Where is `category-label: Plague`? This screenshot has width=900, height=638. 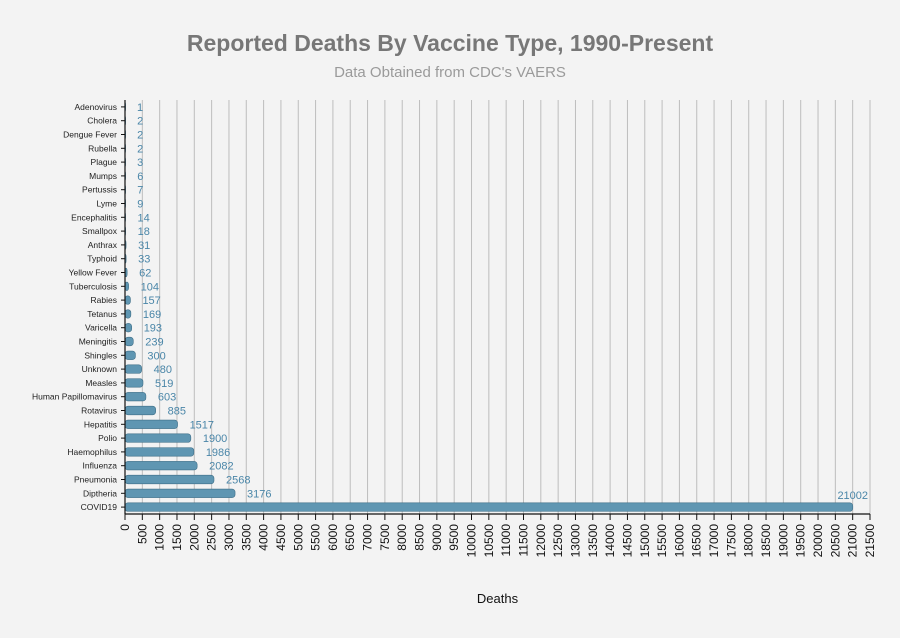 category-label: Plague is located at coordinates (104, 162).